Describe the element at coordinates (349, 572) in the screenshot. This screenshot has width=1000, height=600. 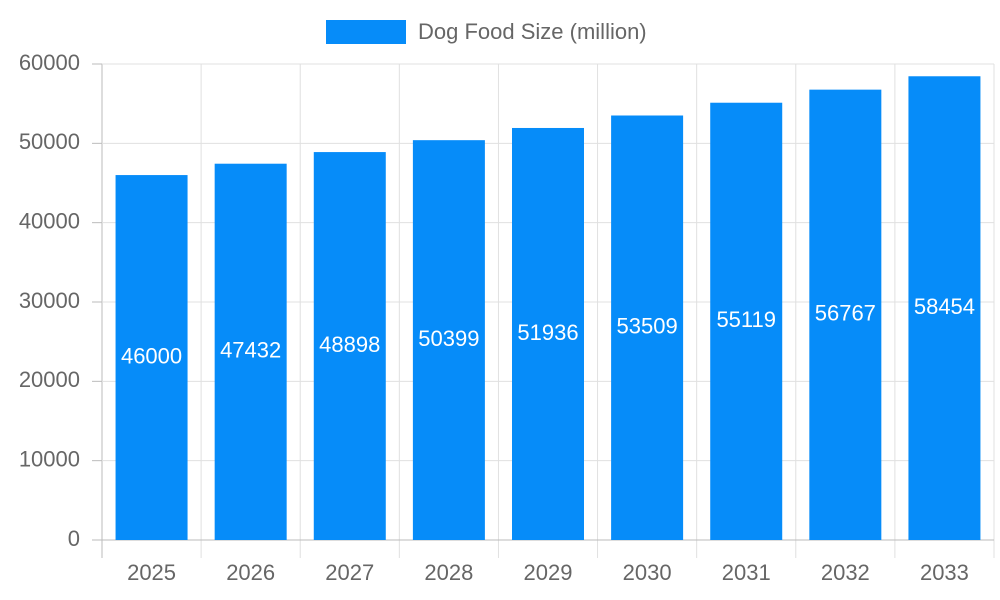
I see `x-tick-label: 2027` at that location.